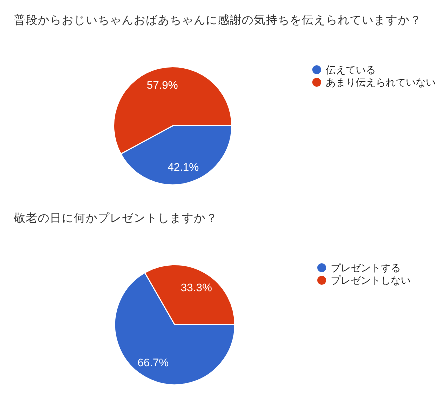 The height and width of the screenshot is (400, 435). What do you see at coordinates (351, 71) in the screenshot?
I see `legend-label: 伝えている` at bounding box center [351, 71].